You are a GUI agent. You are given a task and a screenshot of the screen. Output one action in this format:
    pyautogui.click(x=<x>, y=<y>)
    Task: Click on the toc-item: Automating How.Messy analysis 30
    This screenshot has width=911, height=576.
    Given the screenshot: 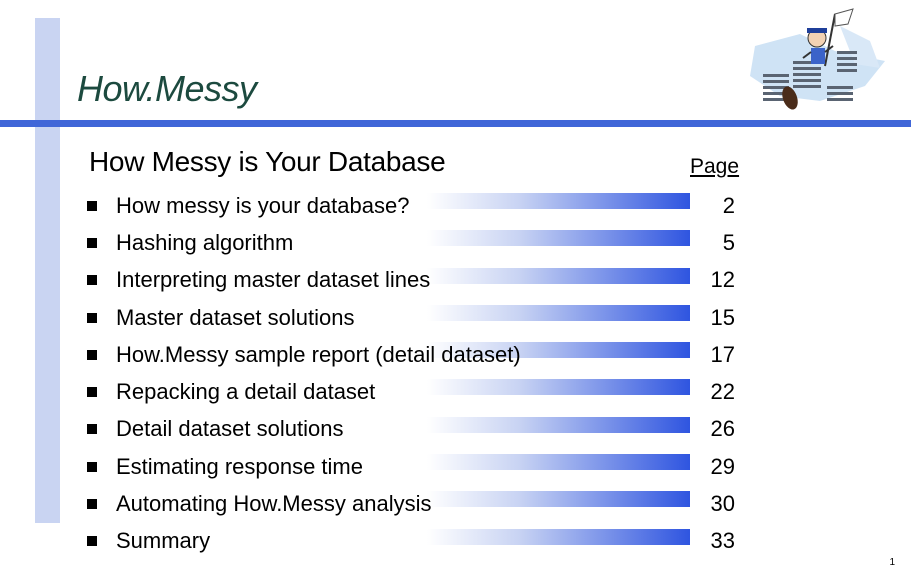 What is the action you would take?
    pyautogui.click(x=417, y=503)
    